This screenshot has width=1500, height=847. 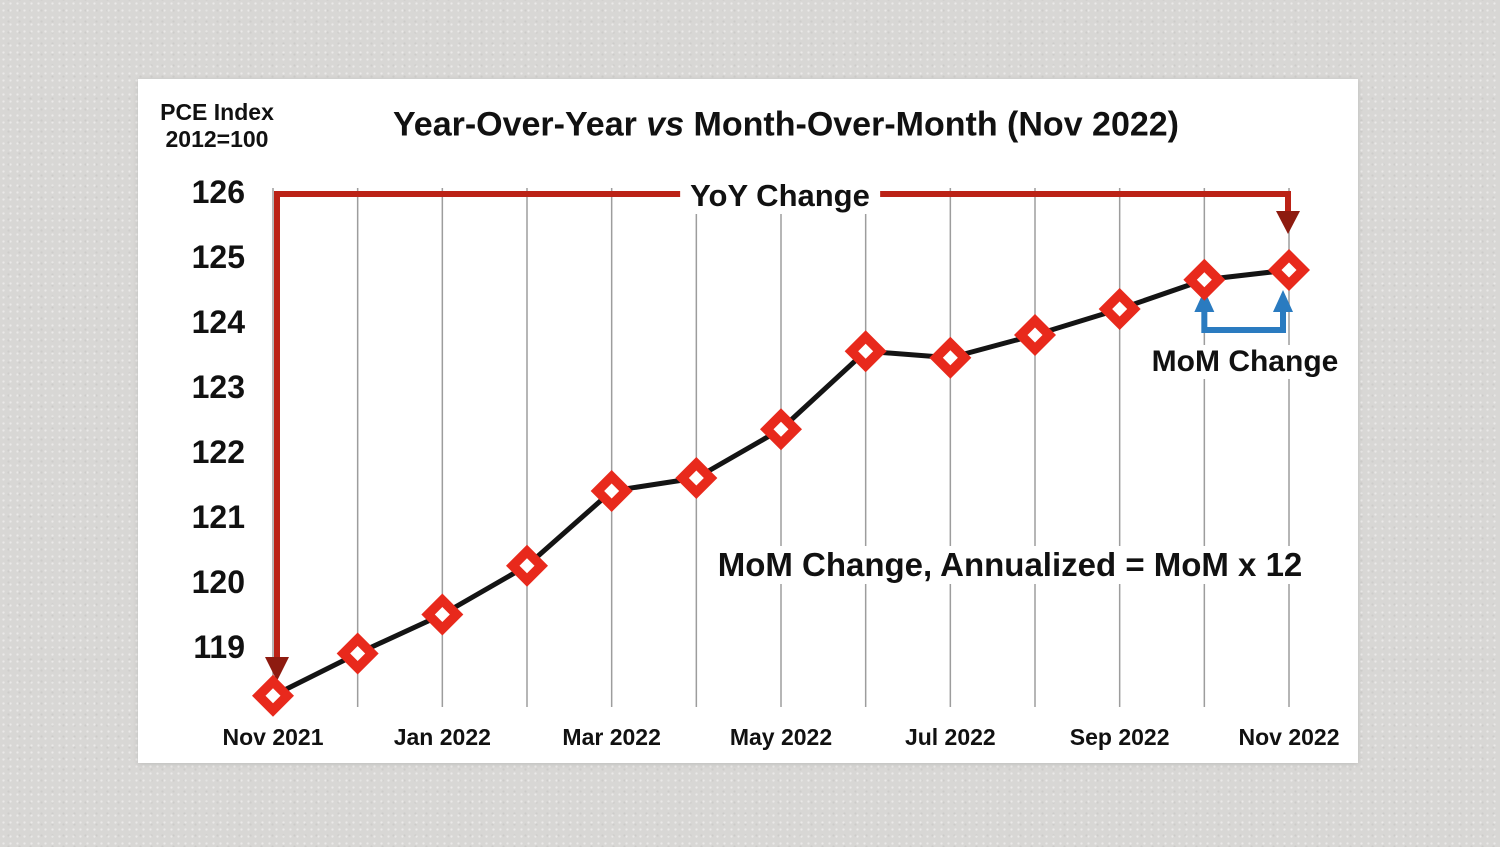 What do you see at coordinates (218, 517) in the screenshot?
I see `y-tick-label: 121` at bounding box center [218, 517].